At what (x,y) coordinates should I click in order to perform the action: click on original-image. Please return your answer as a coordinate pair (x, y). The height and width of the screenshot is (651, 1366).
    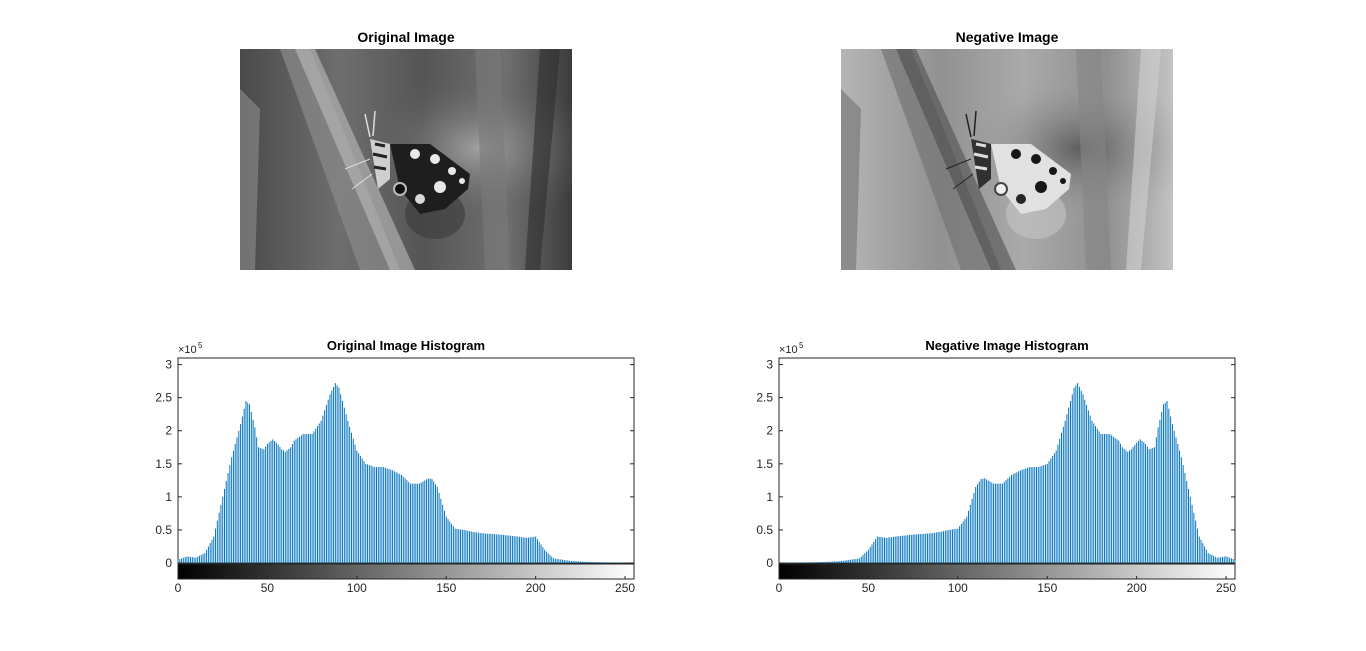
    Looking at the image, I should click on (406, 159).